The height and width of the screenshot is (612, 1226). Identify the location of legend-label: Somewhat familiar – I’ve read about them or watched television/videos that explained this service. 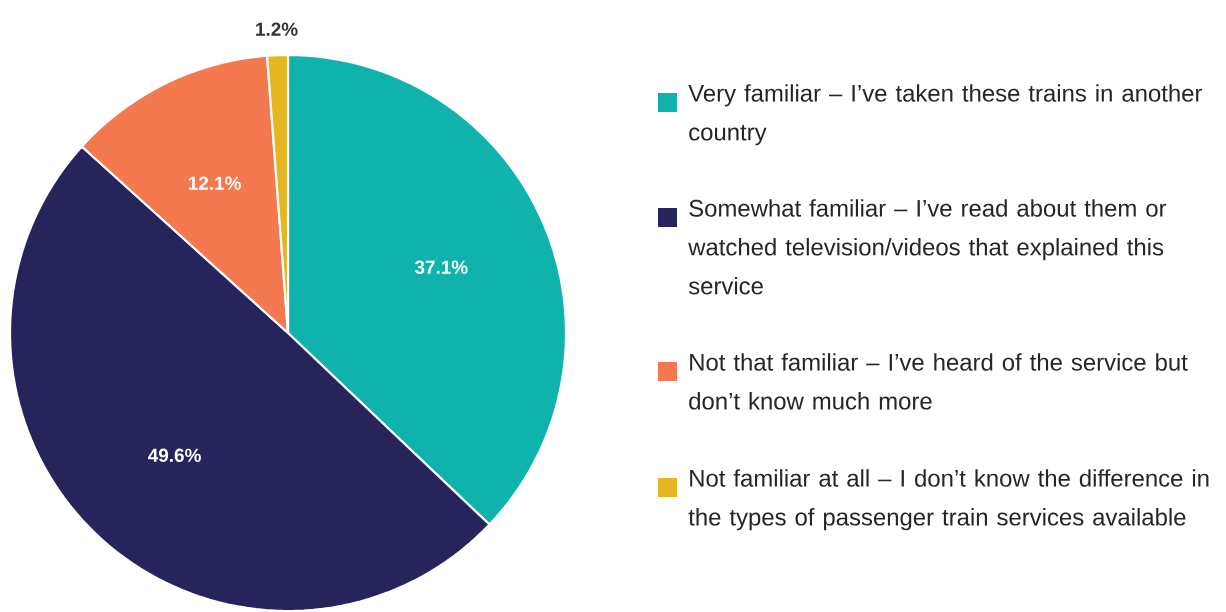
(927, 247).